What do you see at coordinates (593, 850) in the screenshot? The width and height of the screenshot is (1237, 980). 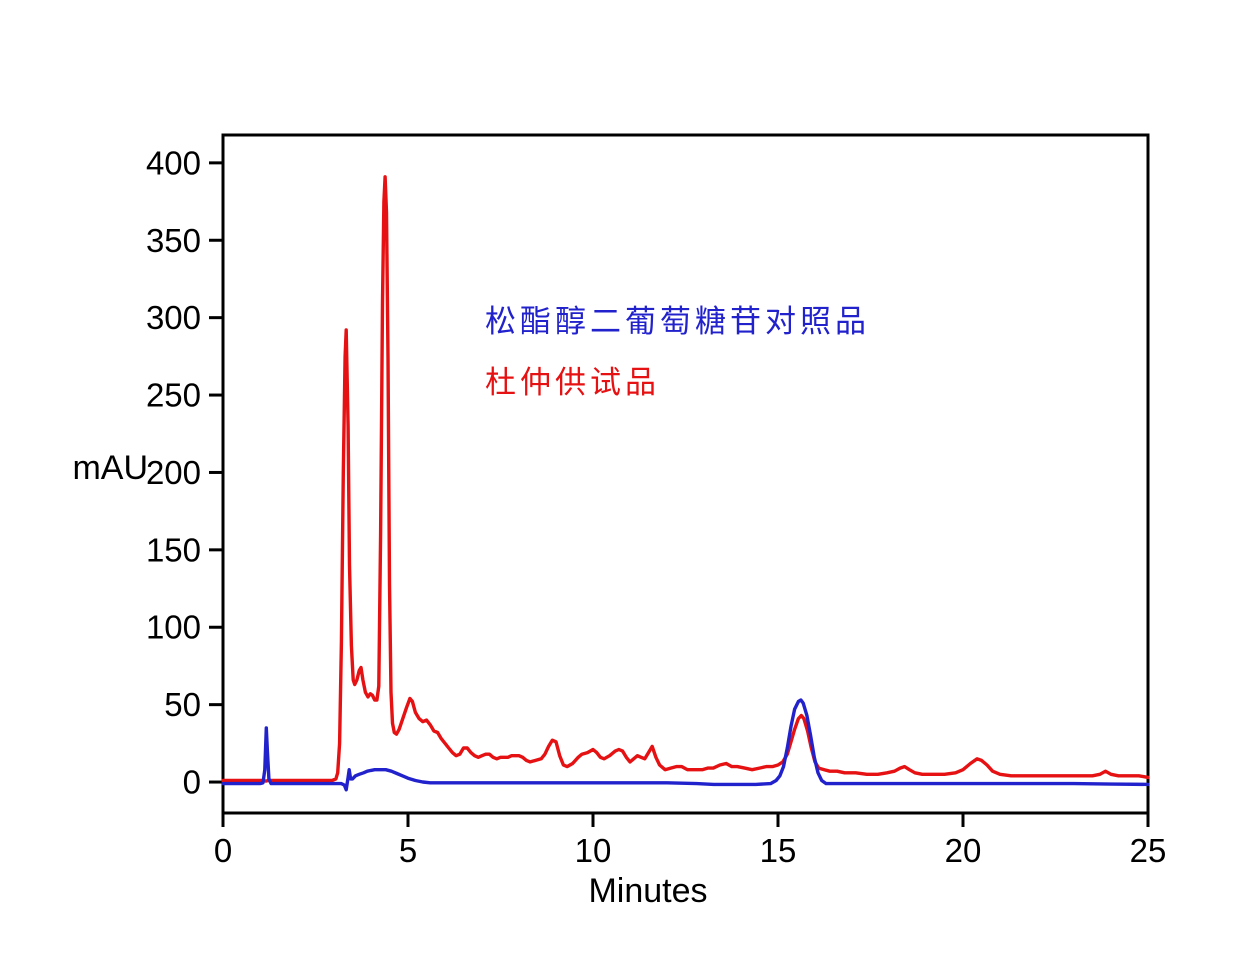 I see `x-tick-label: 10` at bounding box center [593, 850].